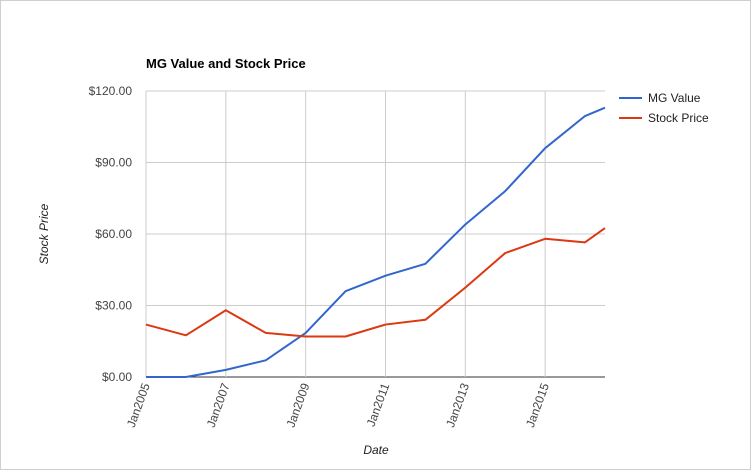  I want to click on x-tick-label: Jan2007, so click(218, 405).